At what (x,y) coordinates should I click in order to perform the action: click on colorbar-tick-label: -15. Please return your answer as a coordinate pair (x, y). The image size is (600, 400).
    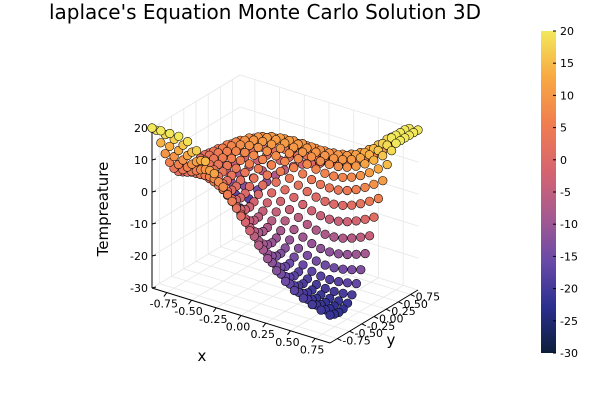
    Looking at the image, I should click on (569, 256).